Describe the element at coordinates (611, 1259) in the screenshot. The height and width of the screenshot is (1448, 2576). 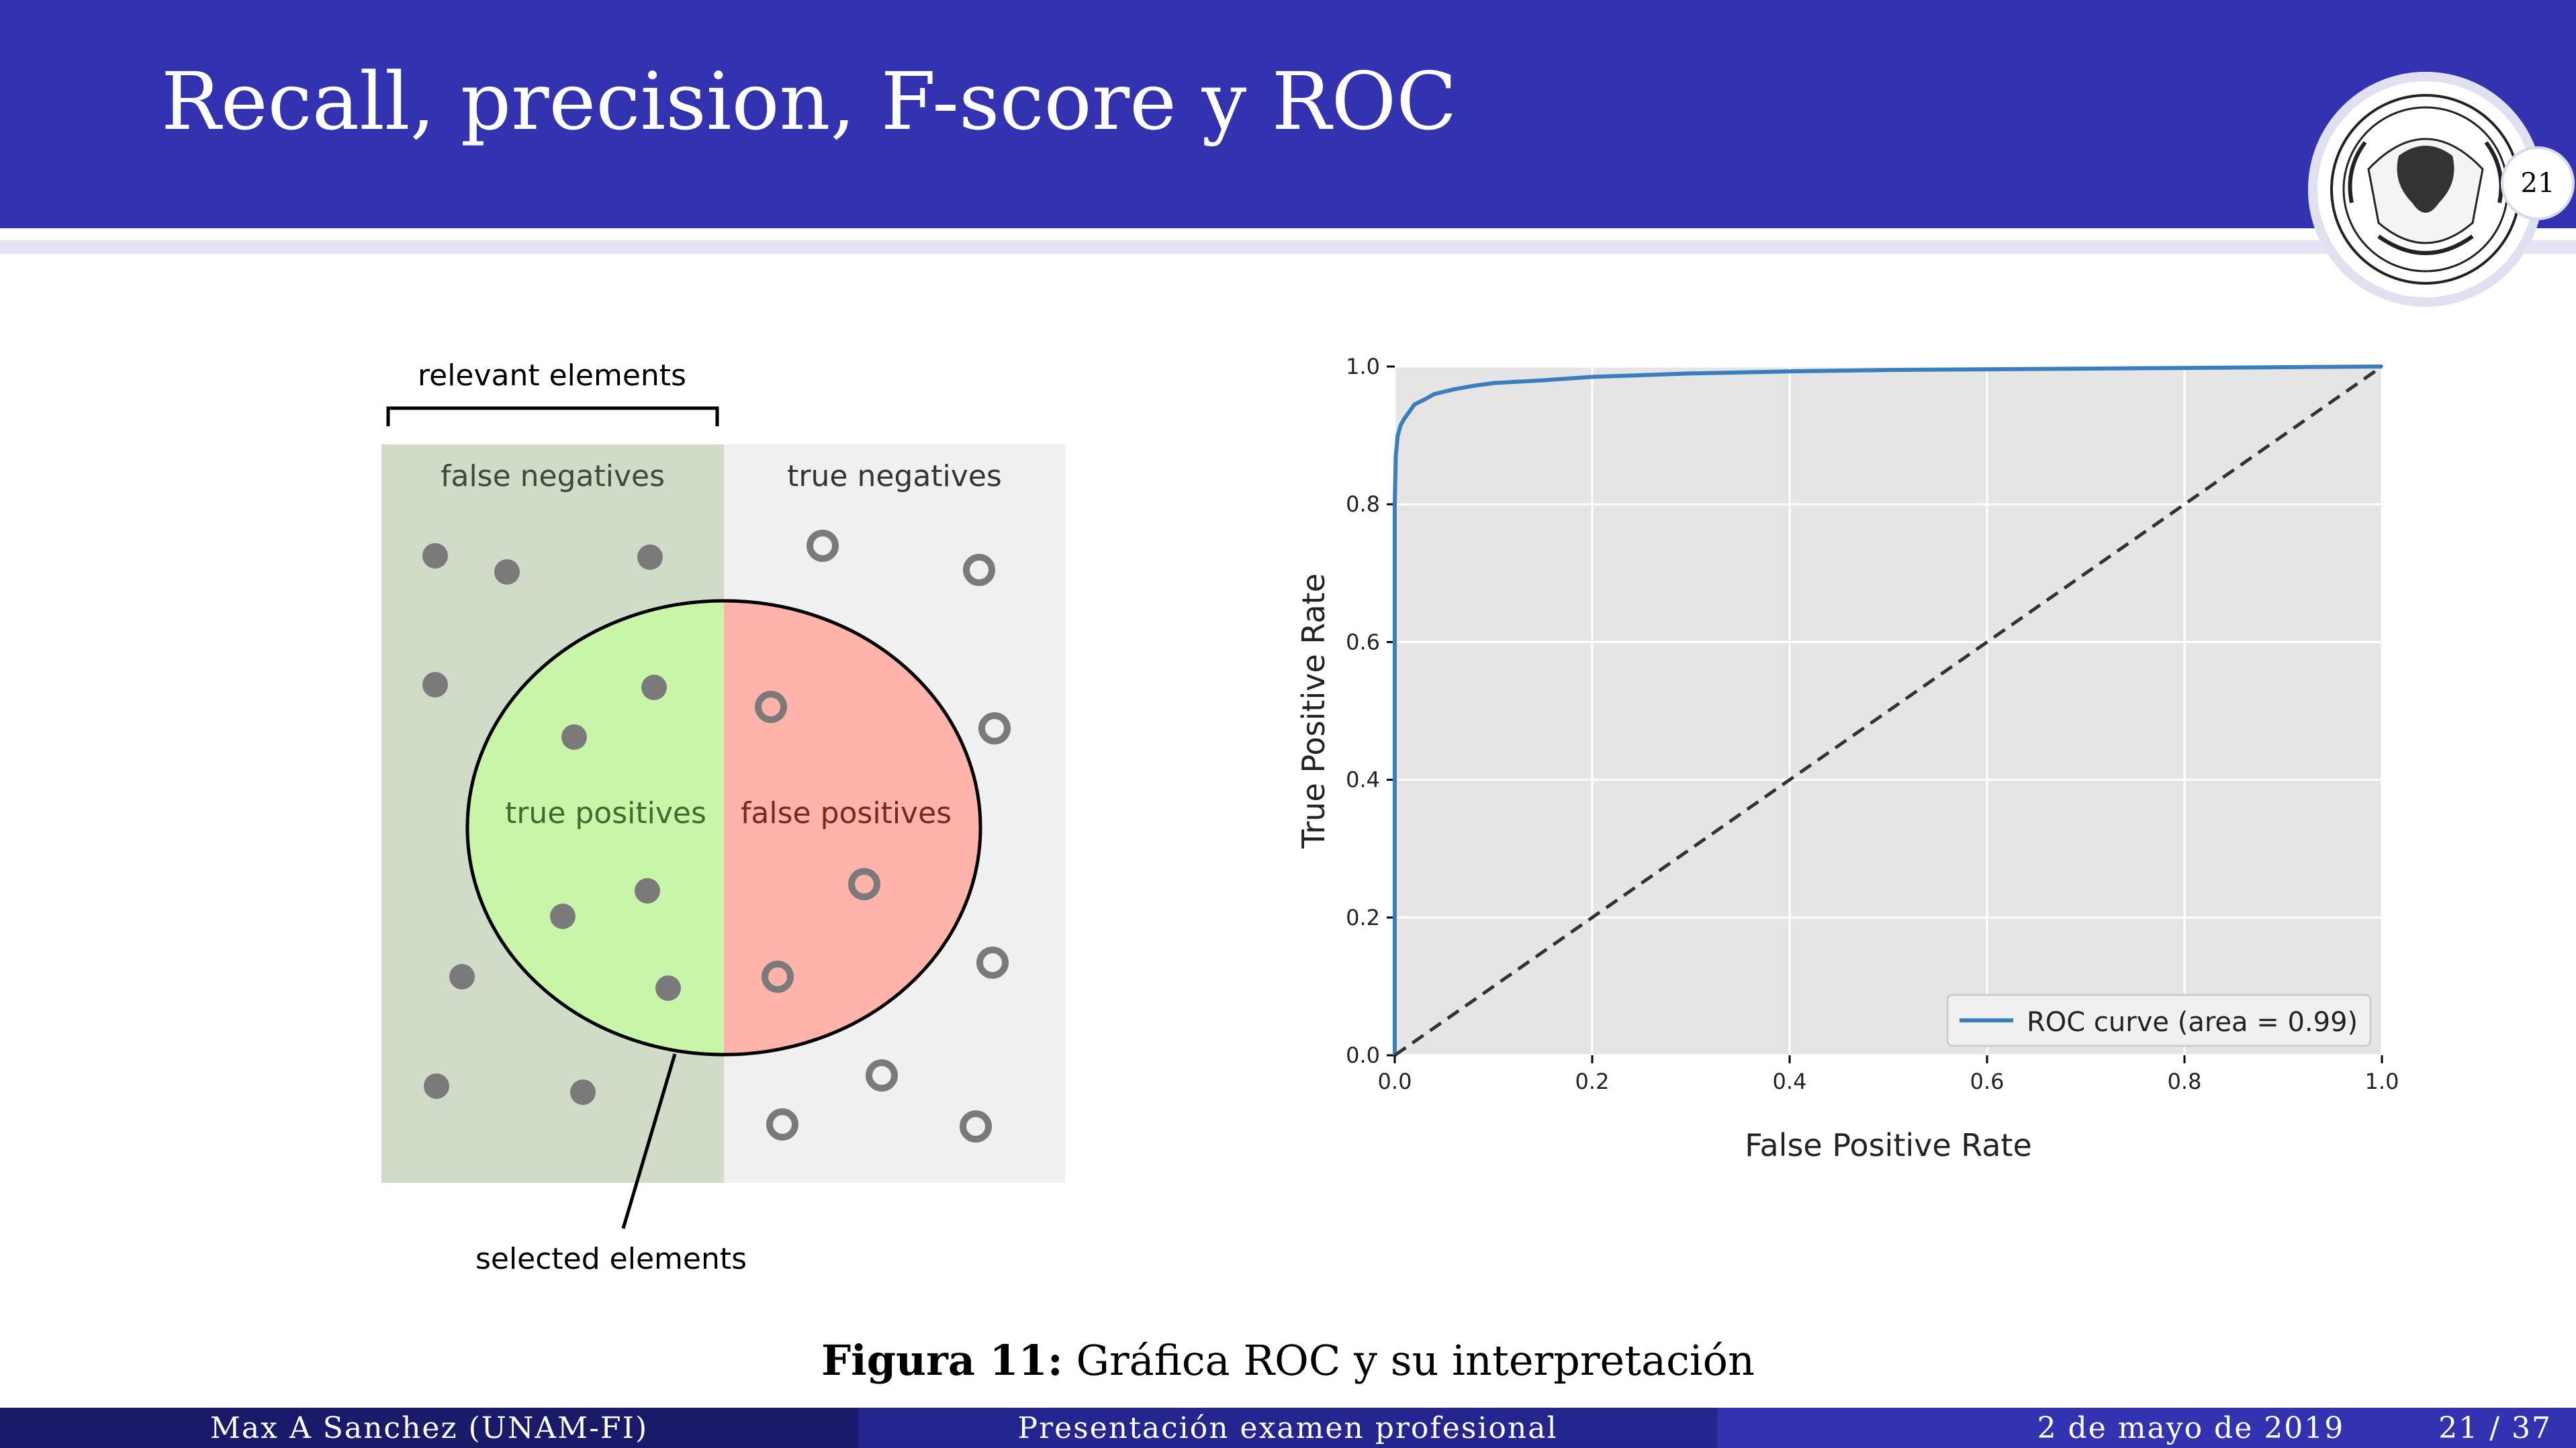
I see `selected-elements-label: selected elements` at that location.